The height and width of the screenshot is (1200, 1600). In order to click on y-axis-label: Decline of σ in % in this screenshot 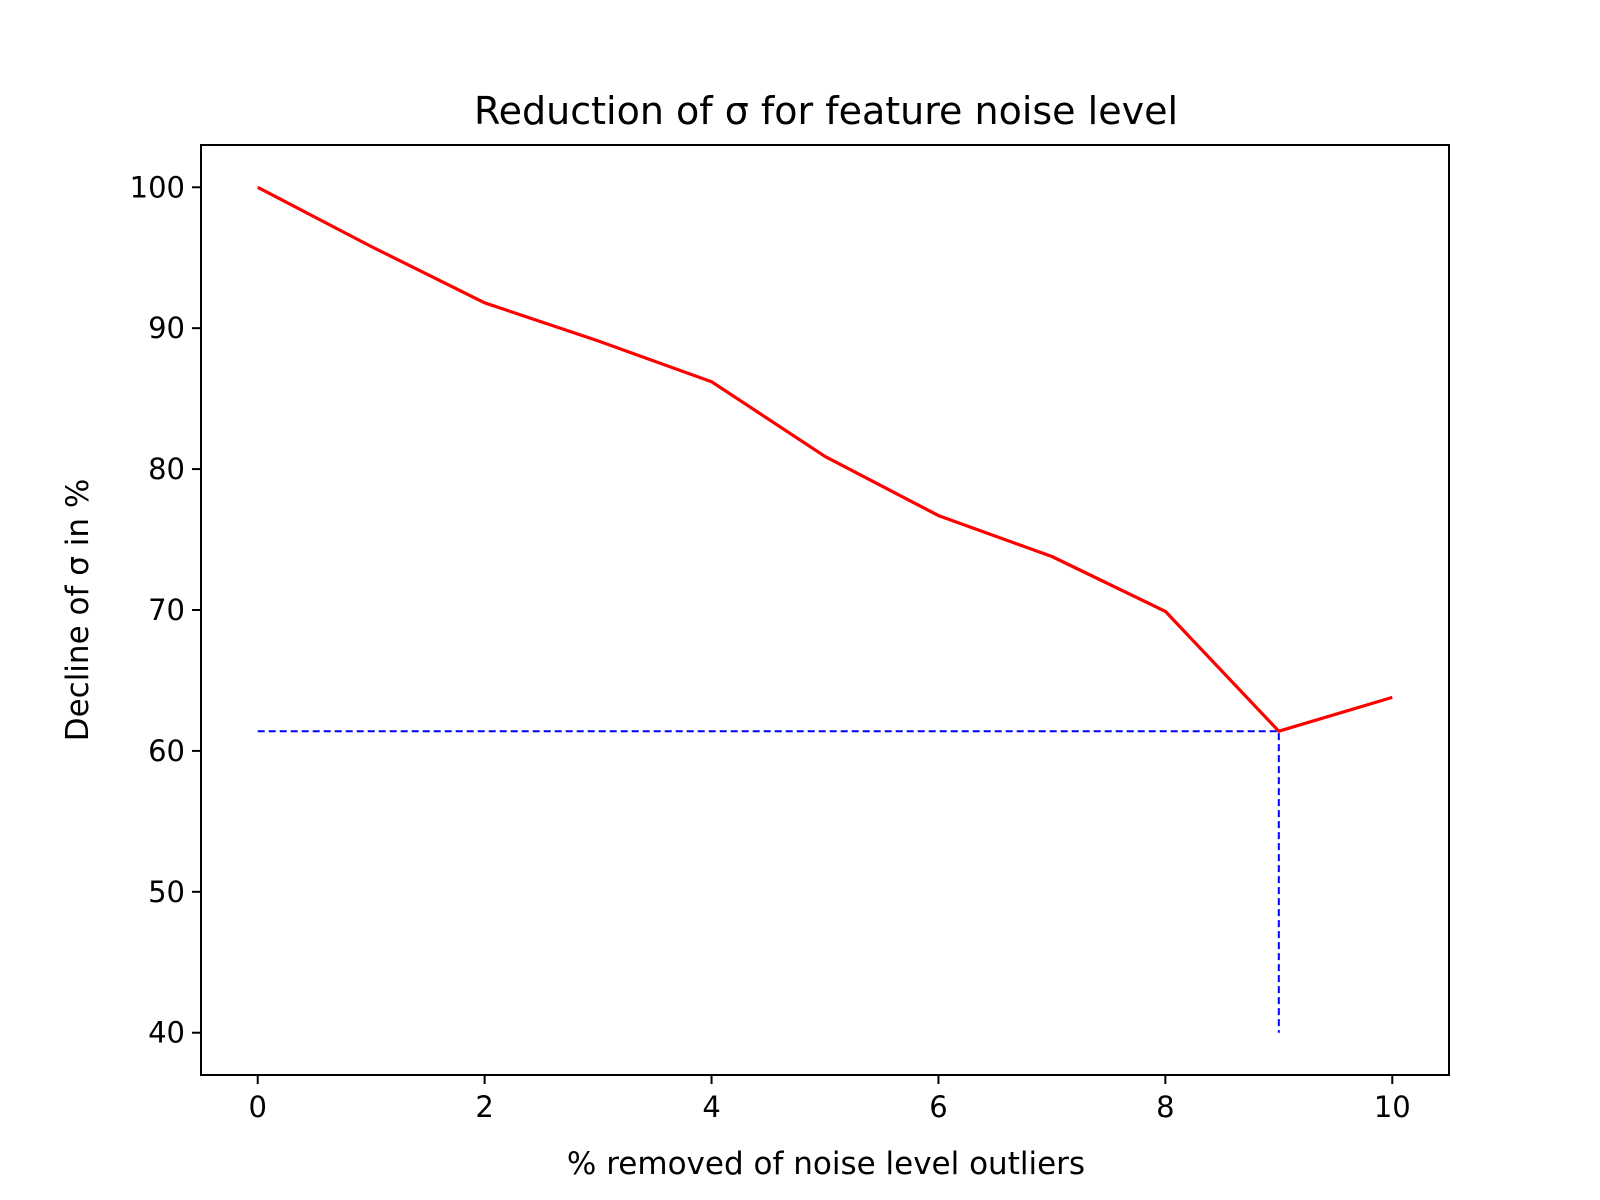, I will do `click(78, 610)`.